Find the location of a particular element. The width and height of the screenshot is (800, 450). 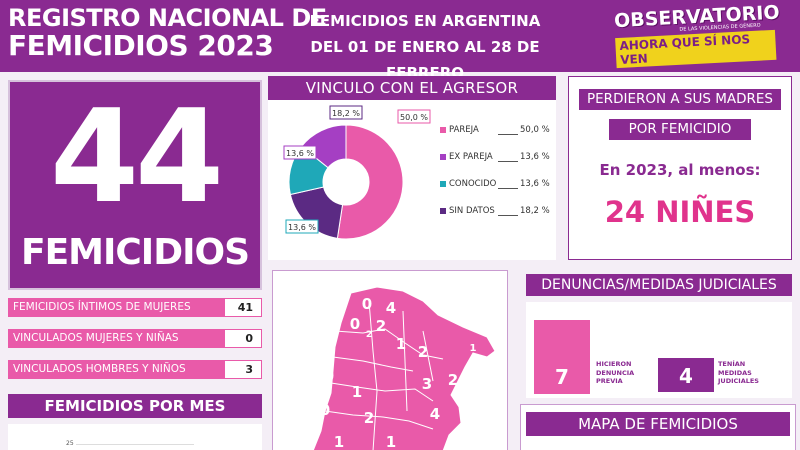

stat-row-vinculados-mujeres: VINCULADOS MUJERES Y NIÑAS 0 is located at coordinates (135, 338).